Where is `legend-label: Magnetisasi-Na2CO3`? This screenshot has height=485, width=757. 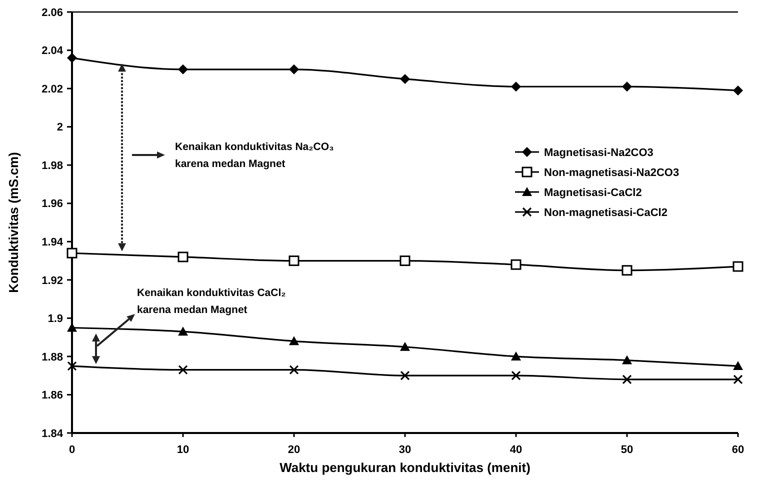
legend-label: Magnetisasi-Na2CO3 is located at coordinates (599, 152).